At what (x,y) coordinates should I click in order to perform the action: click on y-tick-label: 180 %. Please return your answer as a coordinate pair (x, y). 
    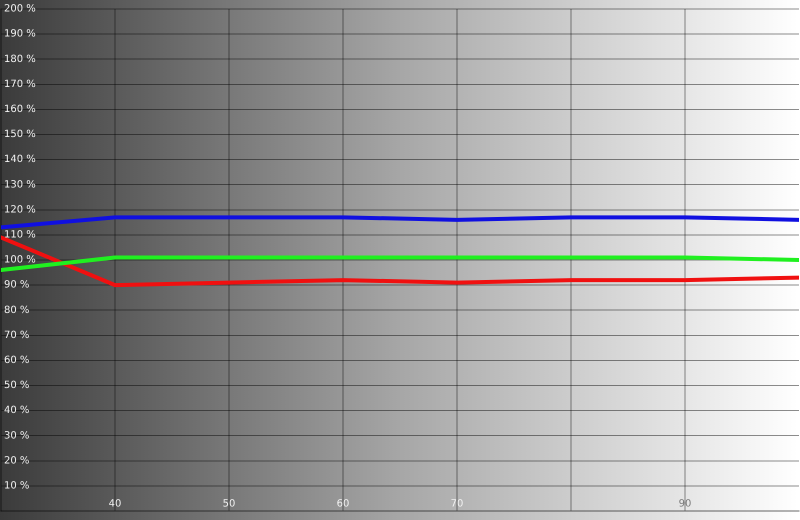
    Looking at the image, I should click on (20, 59).